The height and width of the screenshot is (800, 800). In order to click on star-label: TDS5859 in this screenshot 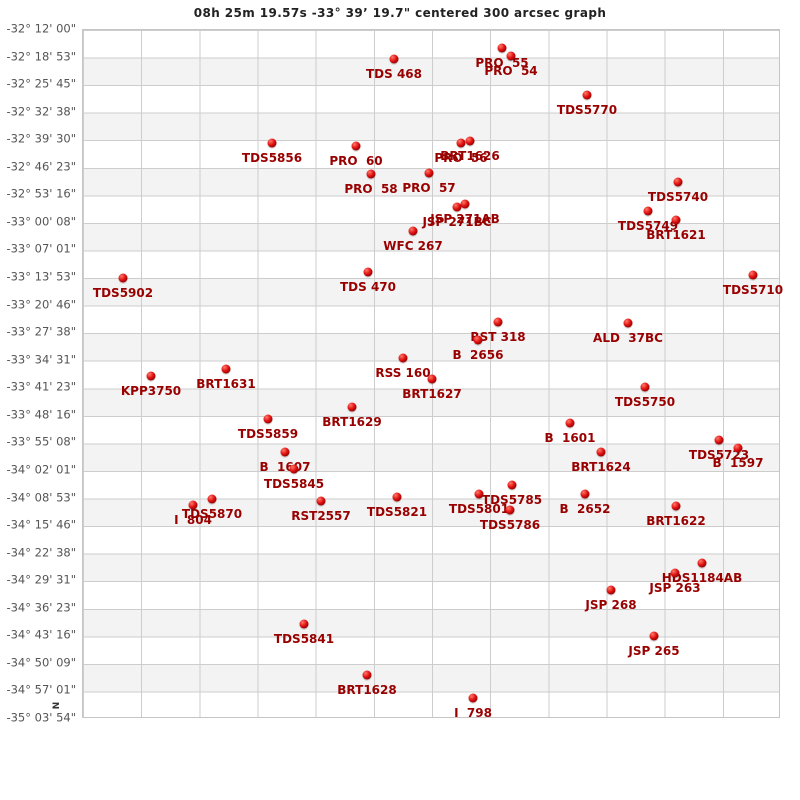, I will do `click(268, 434)`.